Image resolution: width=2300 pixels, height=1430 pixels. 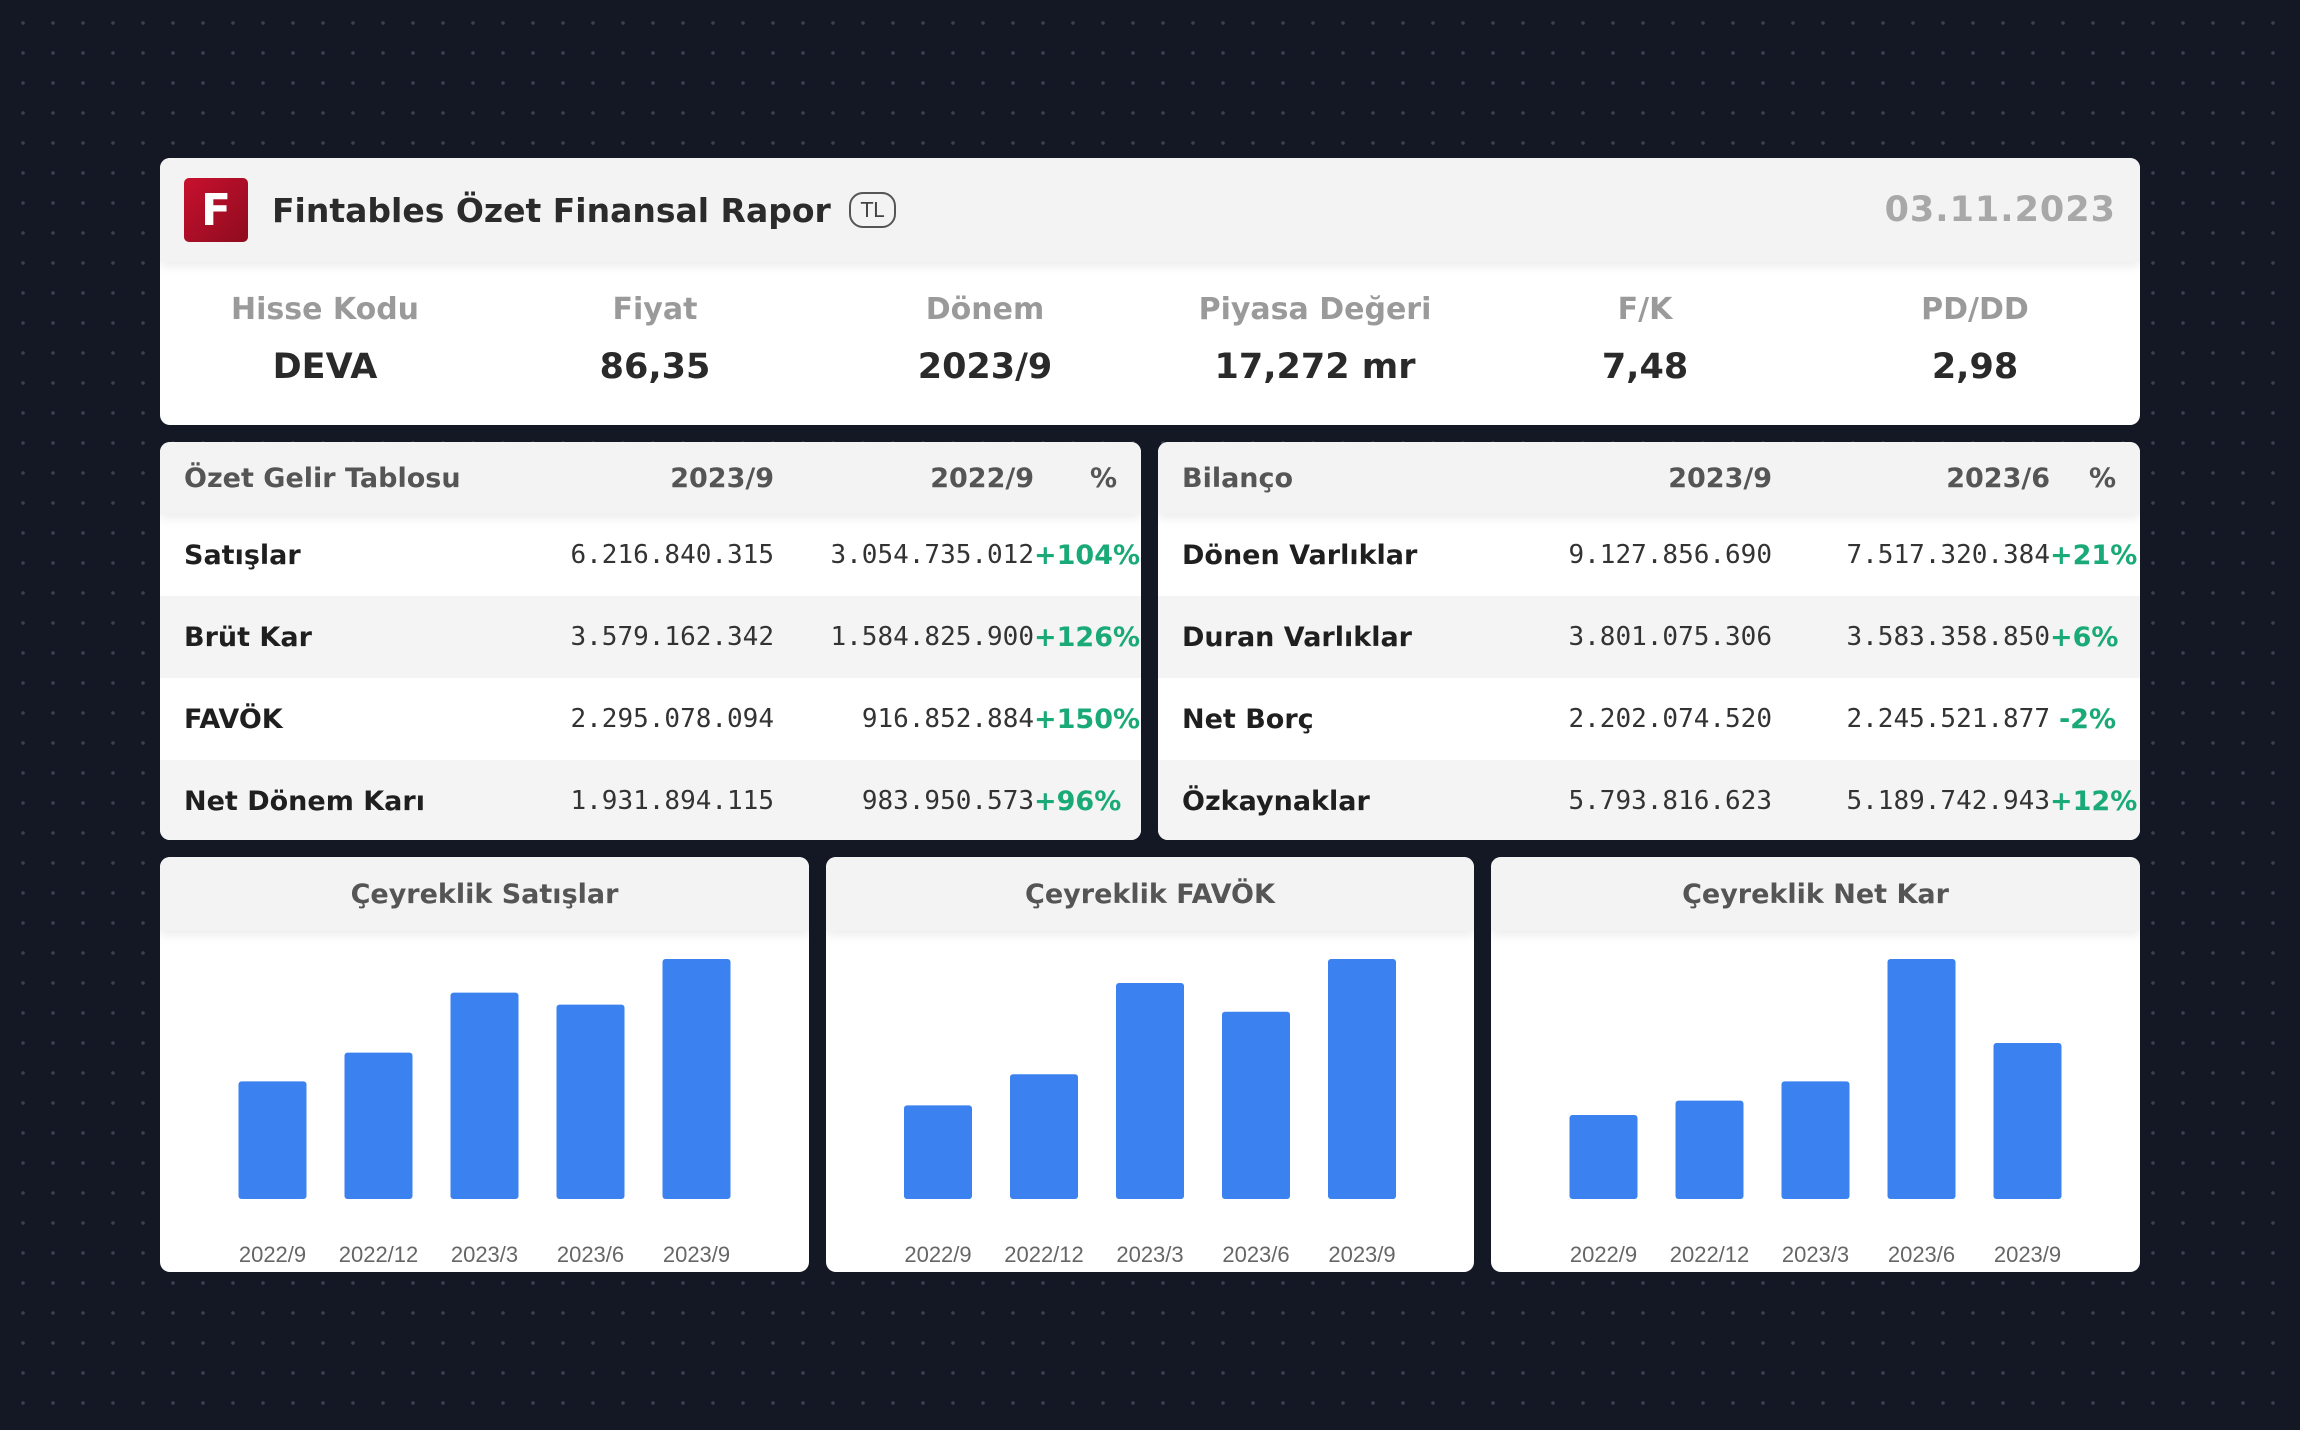 I want to click on table-row: FAVÖK 2.295.078.094 916.852.884 +150%, so click(x=650, y=719).